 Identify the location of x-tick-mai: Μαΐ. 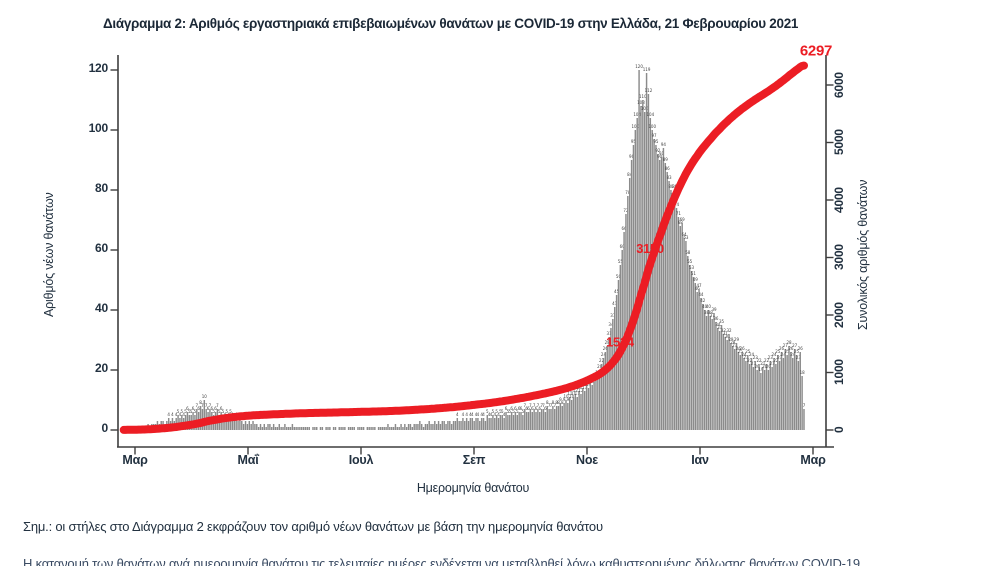
(248, 460).